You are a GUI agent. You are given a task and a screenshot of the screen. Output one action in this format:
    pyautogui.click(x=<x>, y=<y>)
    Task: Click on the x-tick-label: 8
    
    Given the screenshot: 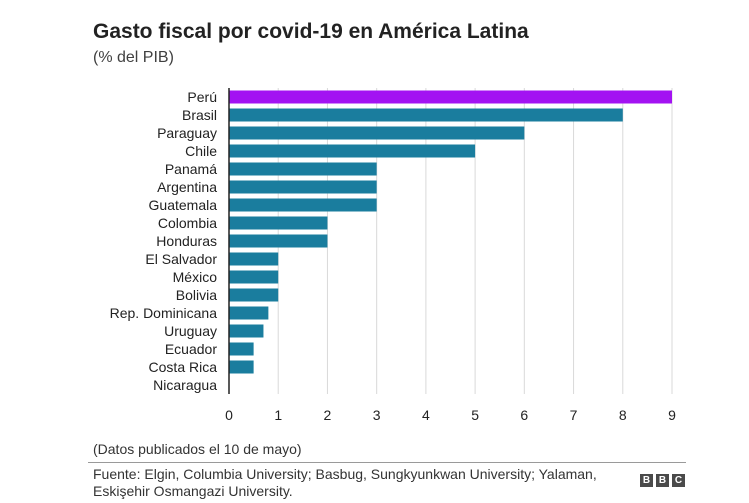 What is the action you would take?
    pyautogui.click(x=623, y=415)
    